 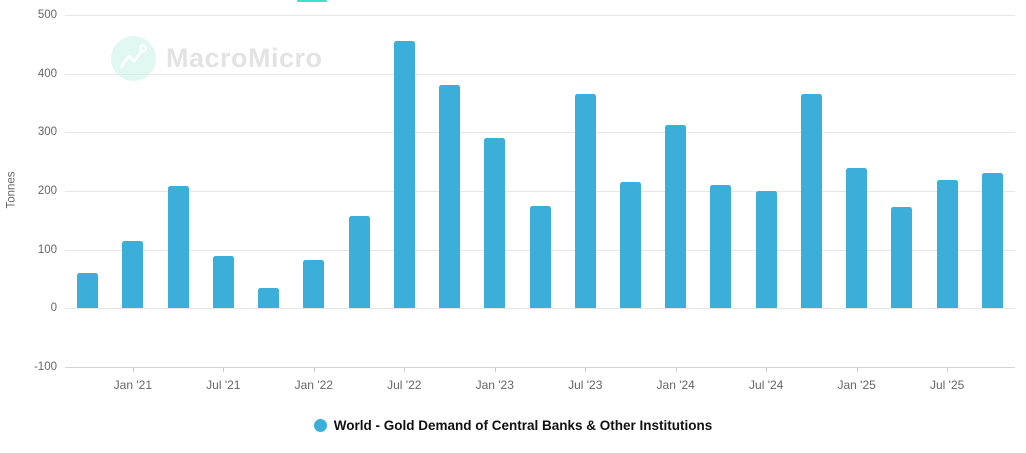 What do you see at coordinates (676, 216) in the screenshot?
I see `bar-jan24` at bounding box center [676, 216].